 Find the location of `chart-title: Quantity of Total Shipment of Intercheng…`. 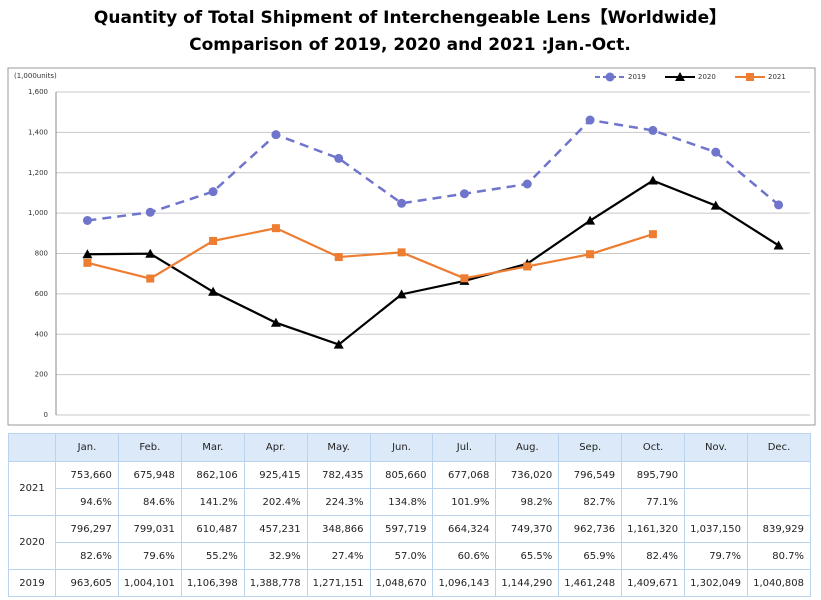

chart-title: Quantity of Total Shipment of Intercheng… is located at coordinates (410, 17).